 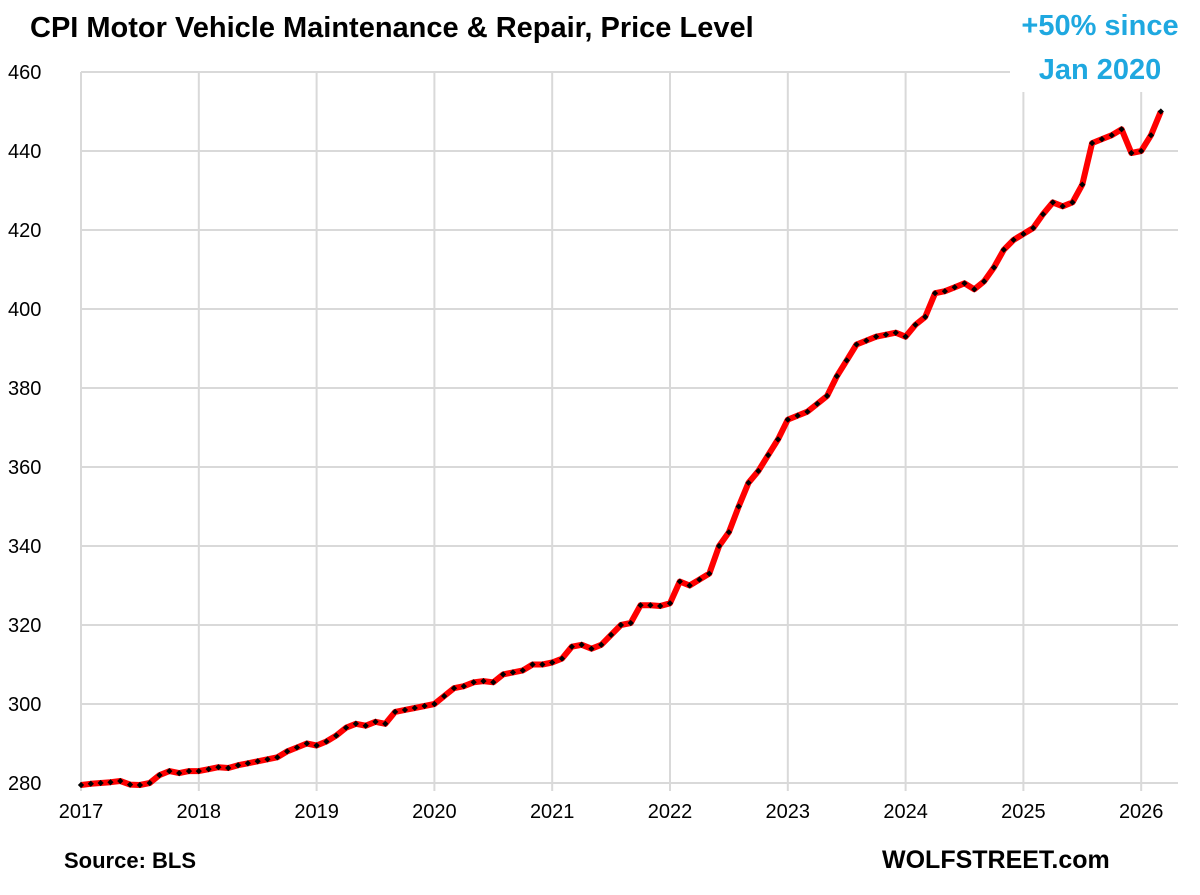 I want to click on y-tick-label: 300, so click(x=24, y=705).